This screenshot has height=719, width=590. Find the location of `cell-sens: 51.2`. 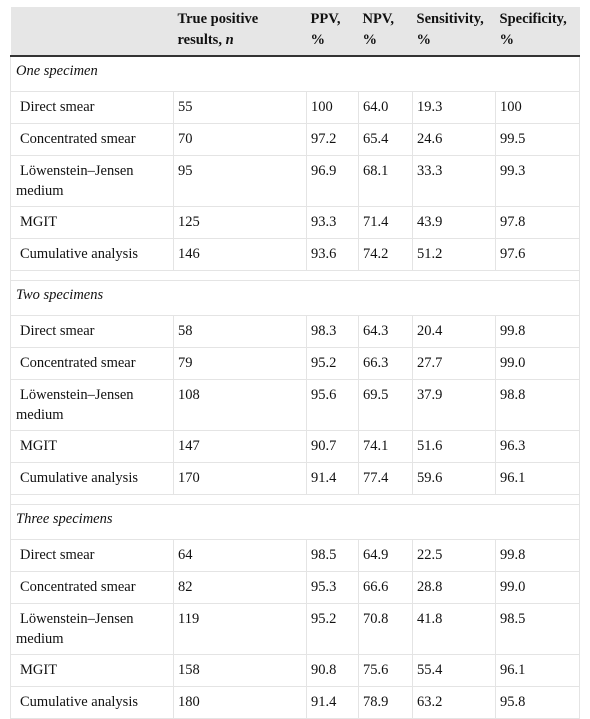

cell-sens: 51.2 is located at coordinates (454, 254).